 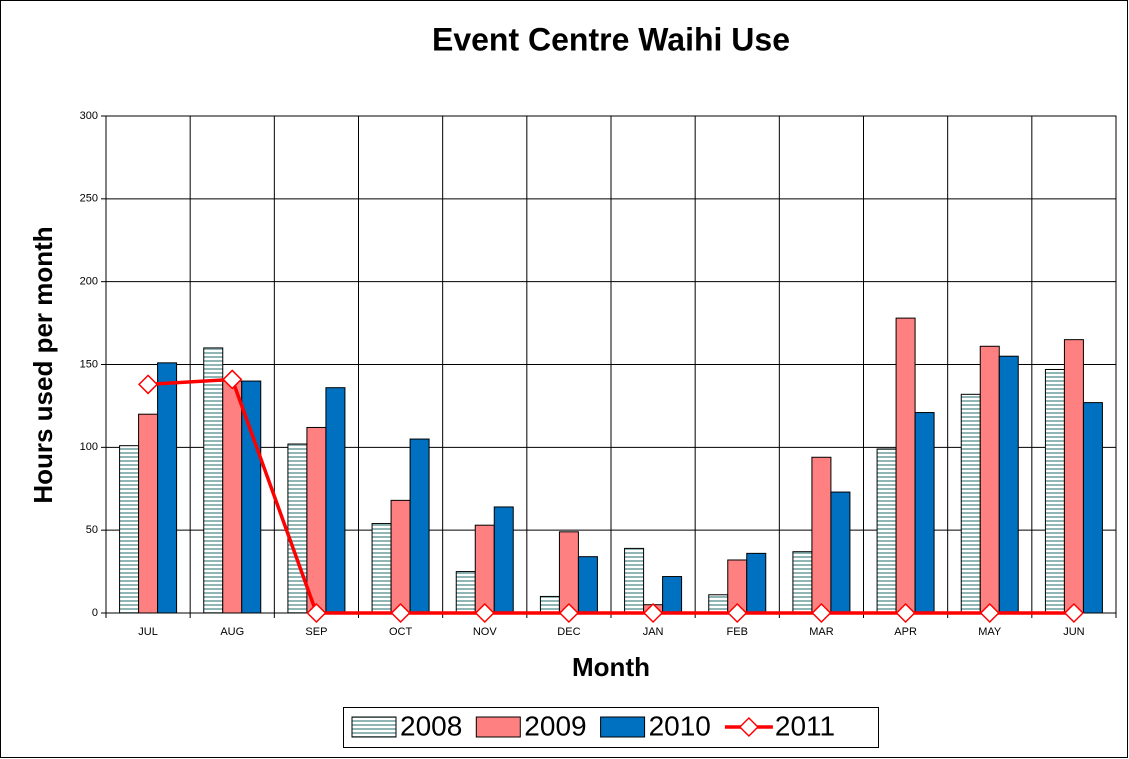 What do you see at coordinates (43, 364) in the screenshot?
I see `y-axis-label: Hours used per month` at bounding box center [43, 364].